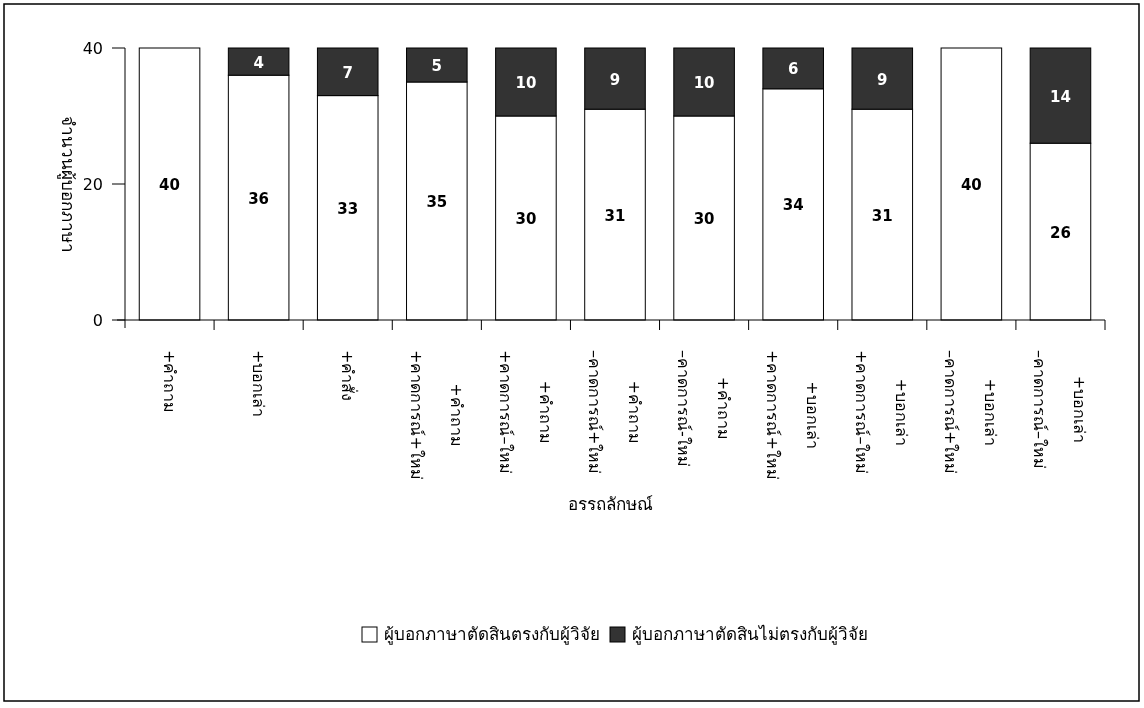 This screenshot has height=708, width=1144. I want to click on category-label: +คาดการณ์–ใหม่ +บอกเล่า, so click(882, 412).